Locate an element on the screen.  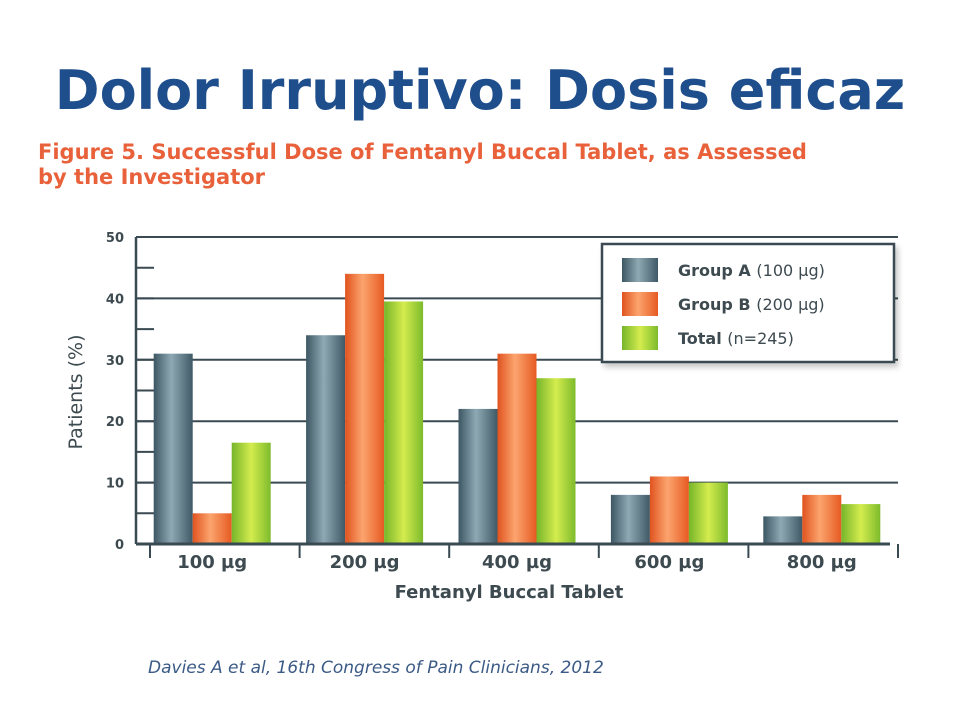
y-tick-label: 20 is located at coordinates (115, 422).